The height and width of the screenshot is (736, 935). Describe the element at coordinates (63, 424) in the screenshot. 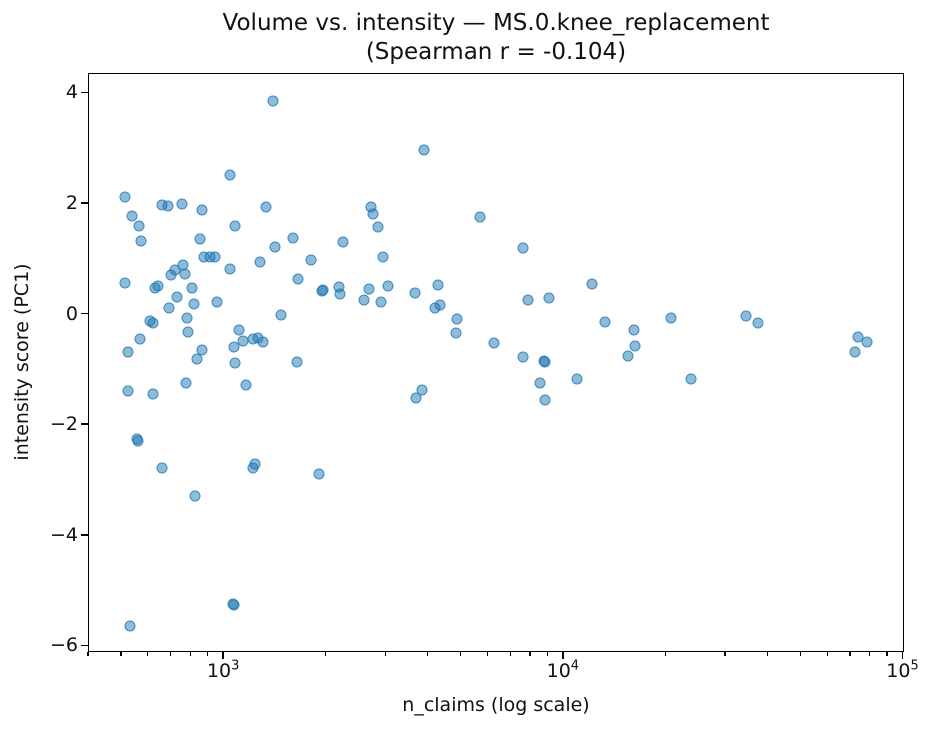

I see `y-tick-label: −2` at that location.